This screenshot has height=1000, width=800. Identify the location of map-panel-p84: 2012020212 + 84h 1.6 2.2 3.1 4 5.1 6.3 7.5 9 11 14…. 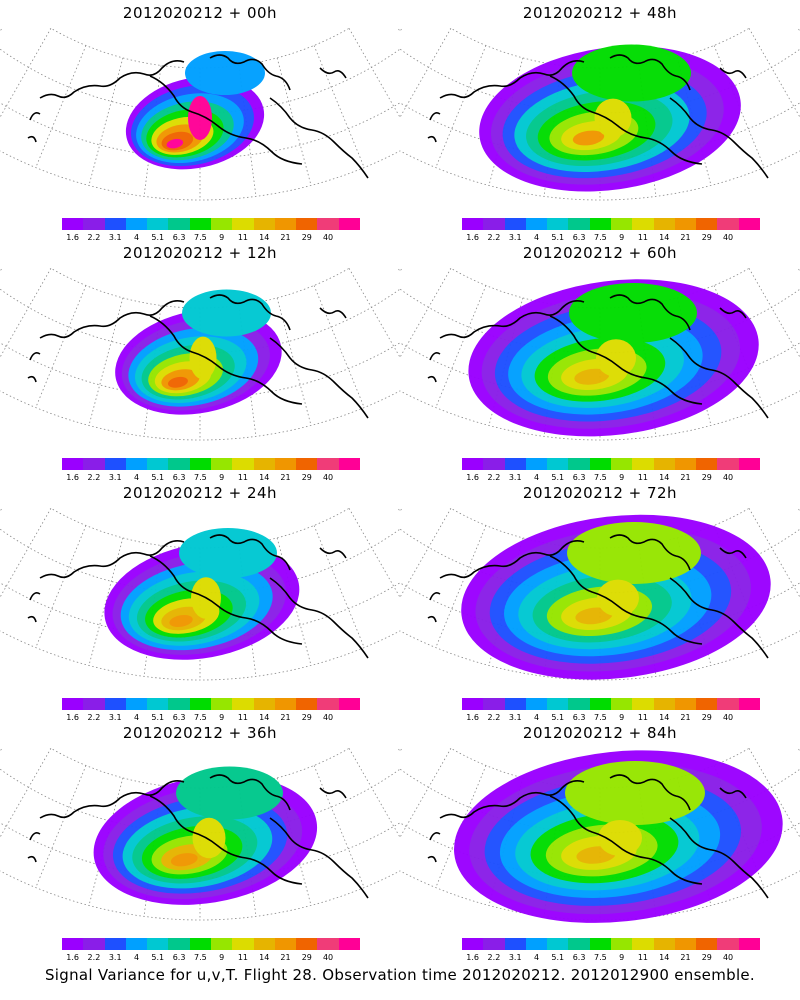
(600, 841).